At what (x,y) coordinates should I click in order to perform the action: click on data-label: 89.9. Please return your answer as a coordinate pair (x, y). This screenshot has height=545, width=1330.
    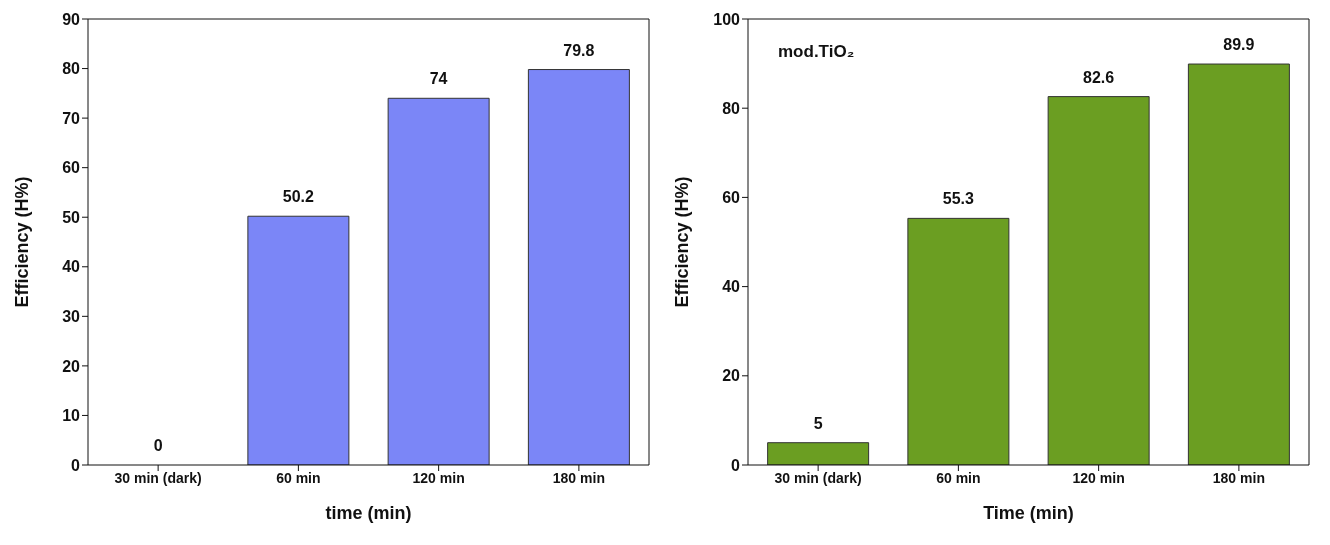
    Looking at the image, I should click on (1239, 45).